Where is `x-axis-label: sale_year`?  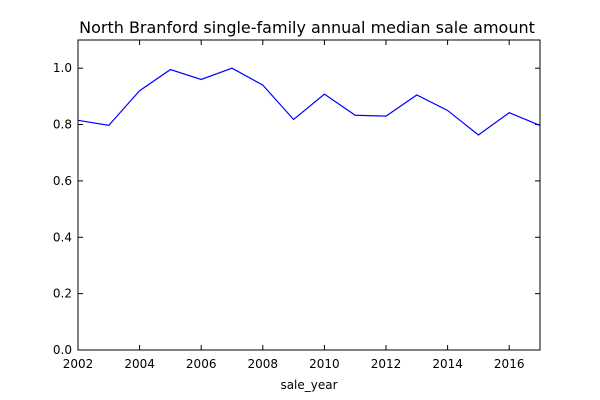
x-axis-label: sale_year is located at coordinates (308, 385).